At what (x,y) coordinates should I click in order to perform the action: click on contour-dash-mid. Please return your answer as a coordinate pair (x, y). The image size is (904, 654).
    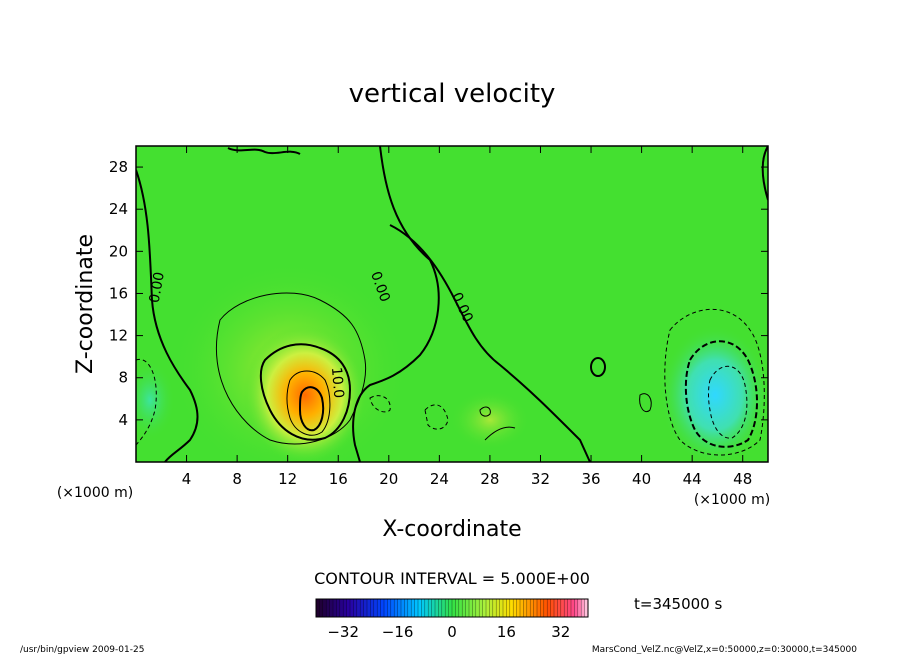
    Looking at the image, I should click on (436, 417).